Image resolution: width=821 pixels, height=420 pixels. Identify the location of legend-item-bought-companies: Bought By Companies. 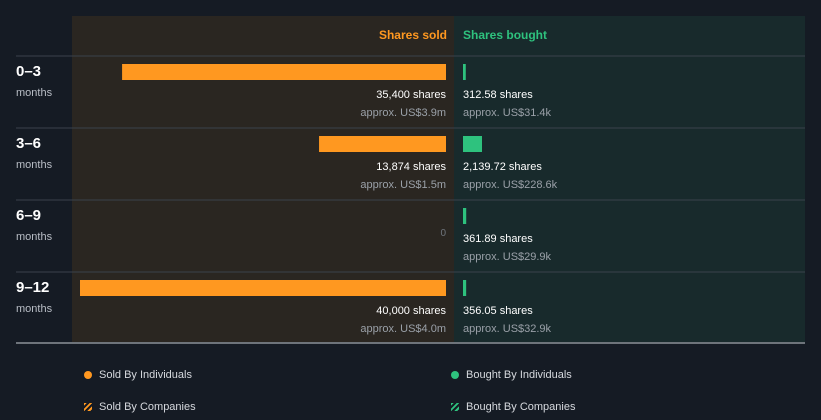
(513, 407).